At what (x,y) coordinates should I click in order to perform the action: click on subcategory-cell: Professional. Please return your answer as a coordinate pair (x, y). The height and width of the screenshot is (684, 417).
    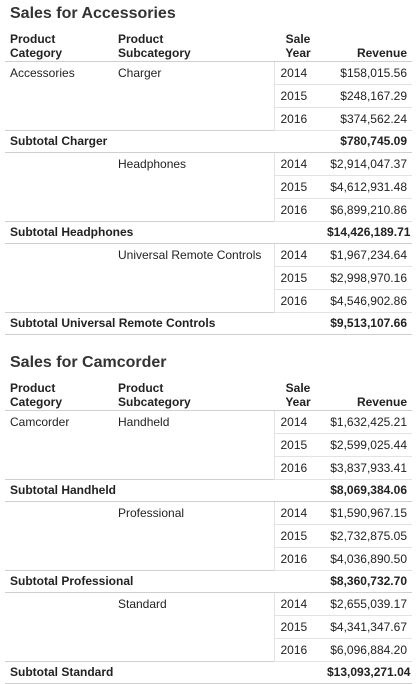
    Looking at the image, I should click on (151, 513).